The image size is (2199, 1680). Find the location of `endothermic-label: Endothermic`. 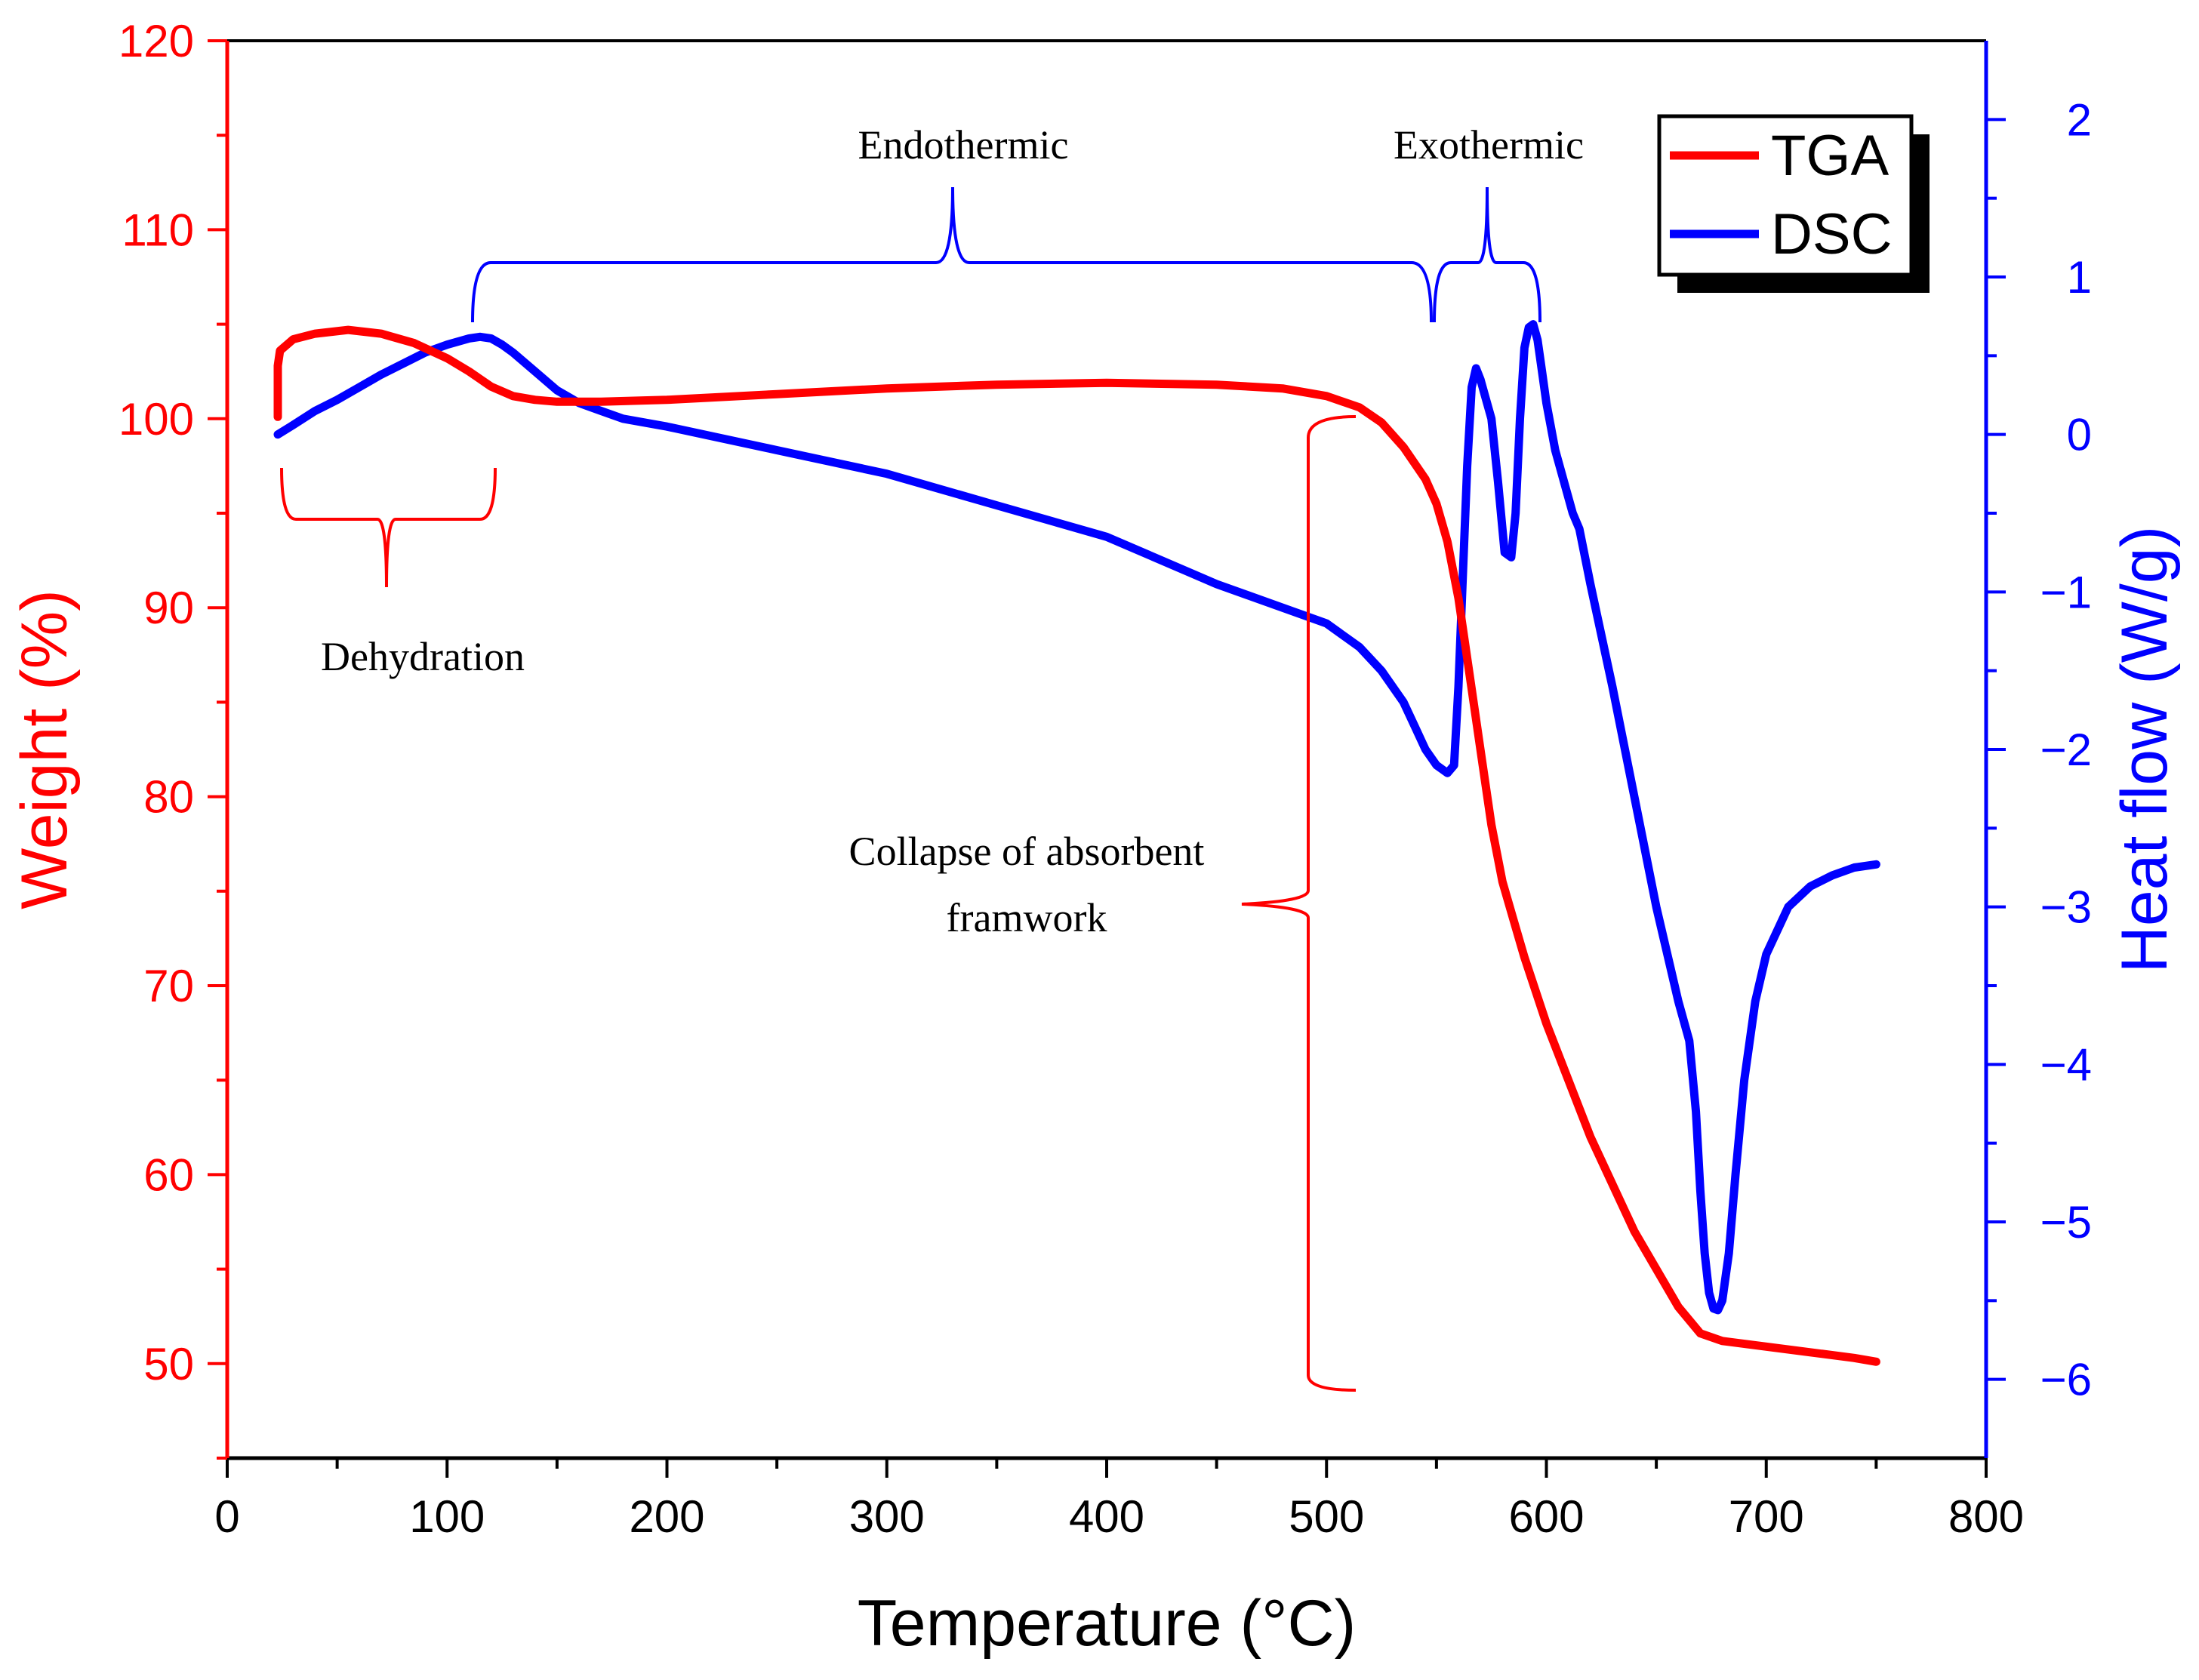

endothermic-label: Endothermic is located at coordinates (964, 145).